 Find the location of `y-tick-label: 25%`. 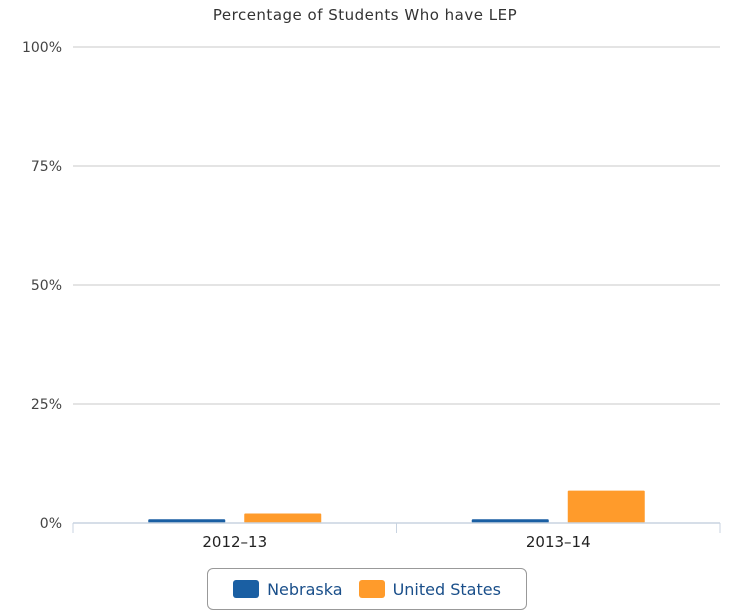

y-tick-label: 25% is located at coordinates (46, 405).